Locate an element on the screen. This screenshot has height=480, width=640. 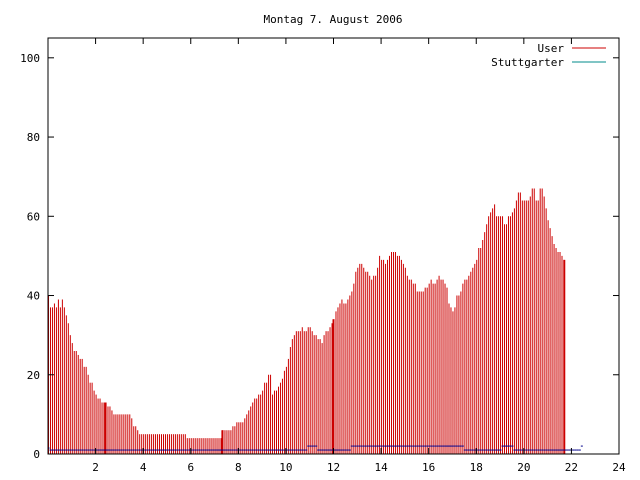
x-tick-label: 4 is located at coordinates (143, 467).